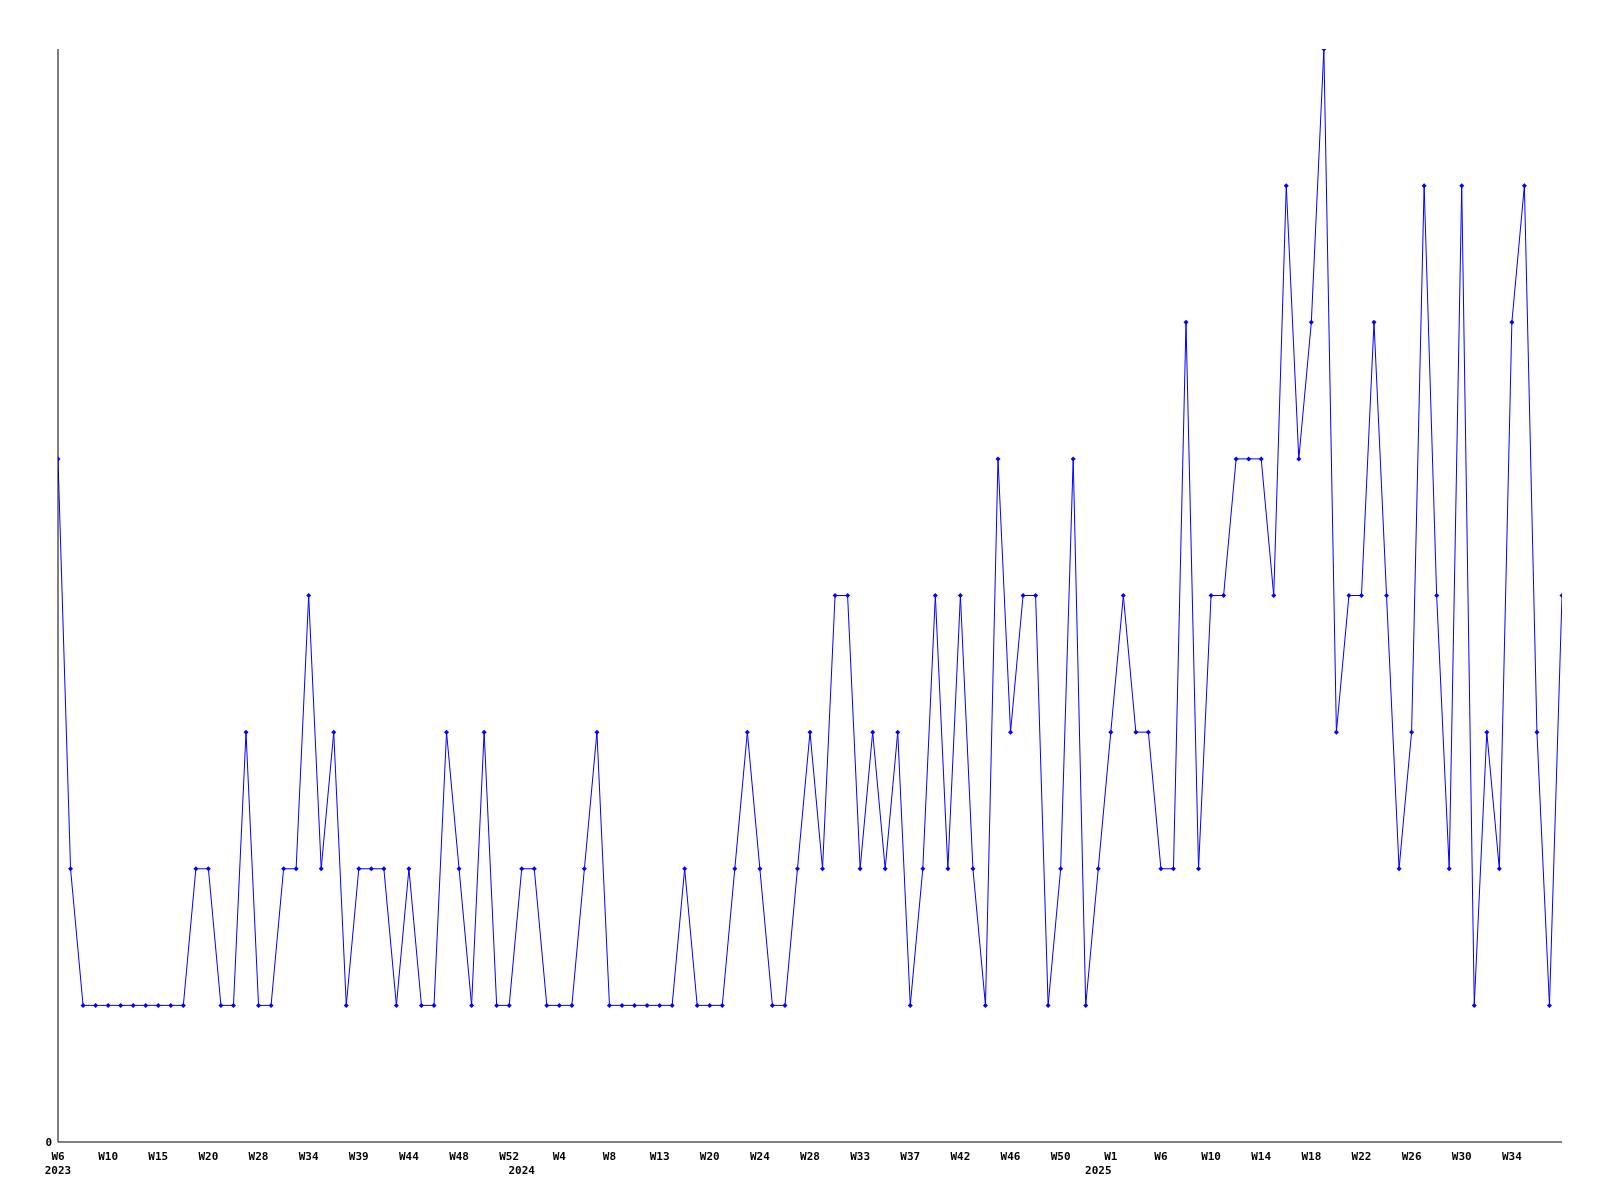 This screenshot has height=1200, width=1600. Describe the element at coordinates (609, 1156) in the screenshot. I see `x-tick-label: W8` at that location.